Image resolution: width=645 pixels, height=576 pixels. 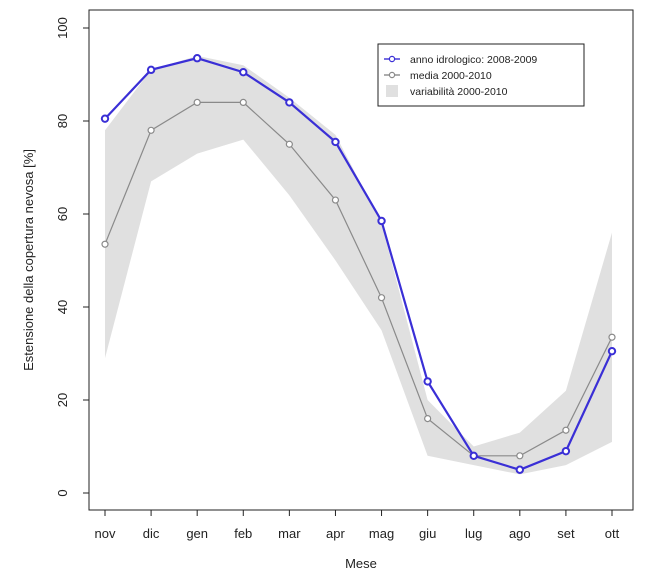 What do you see at coordinates (62, 28) in the screenshot?
I see `y-tick-label: 100` at bounding box center [62, 28].